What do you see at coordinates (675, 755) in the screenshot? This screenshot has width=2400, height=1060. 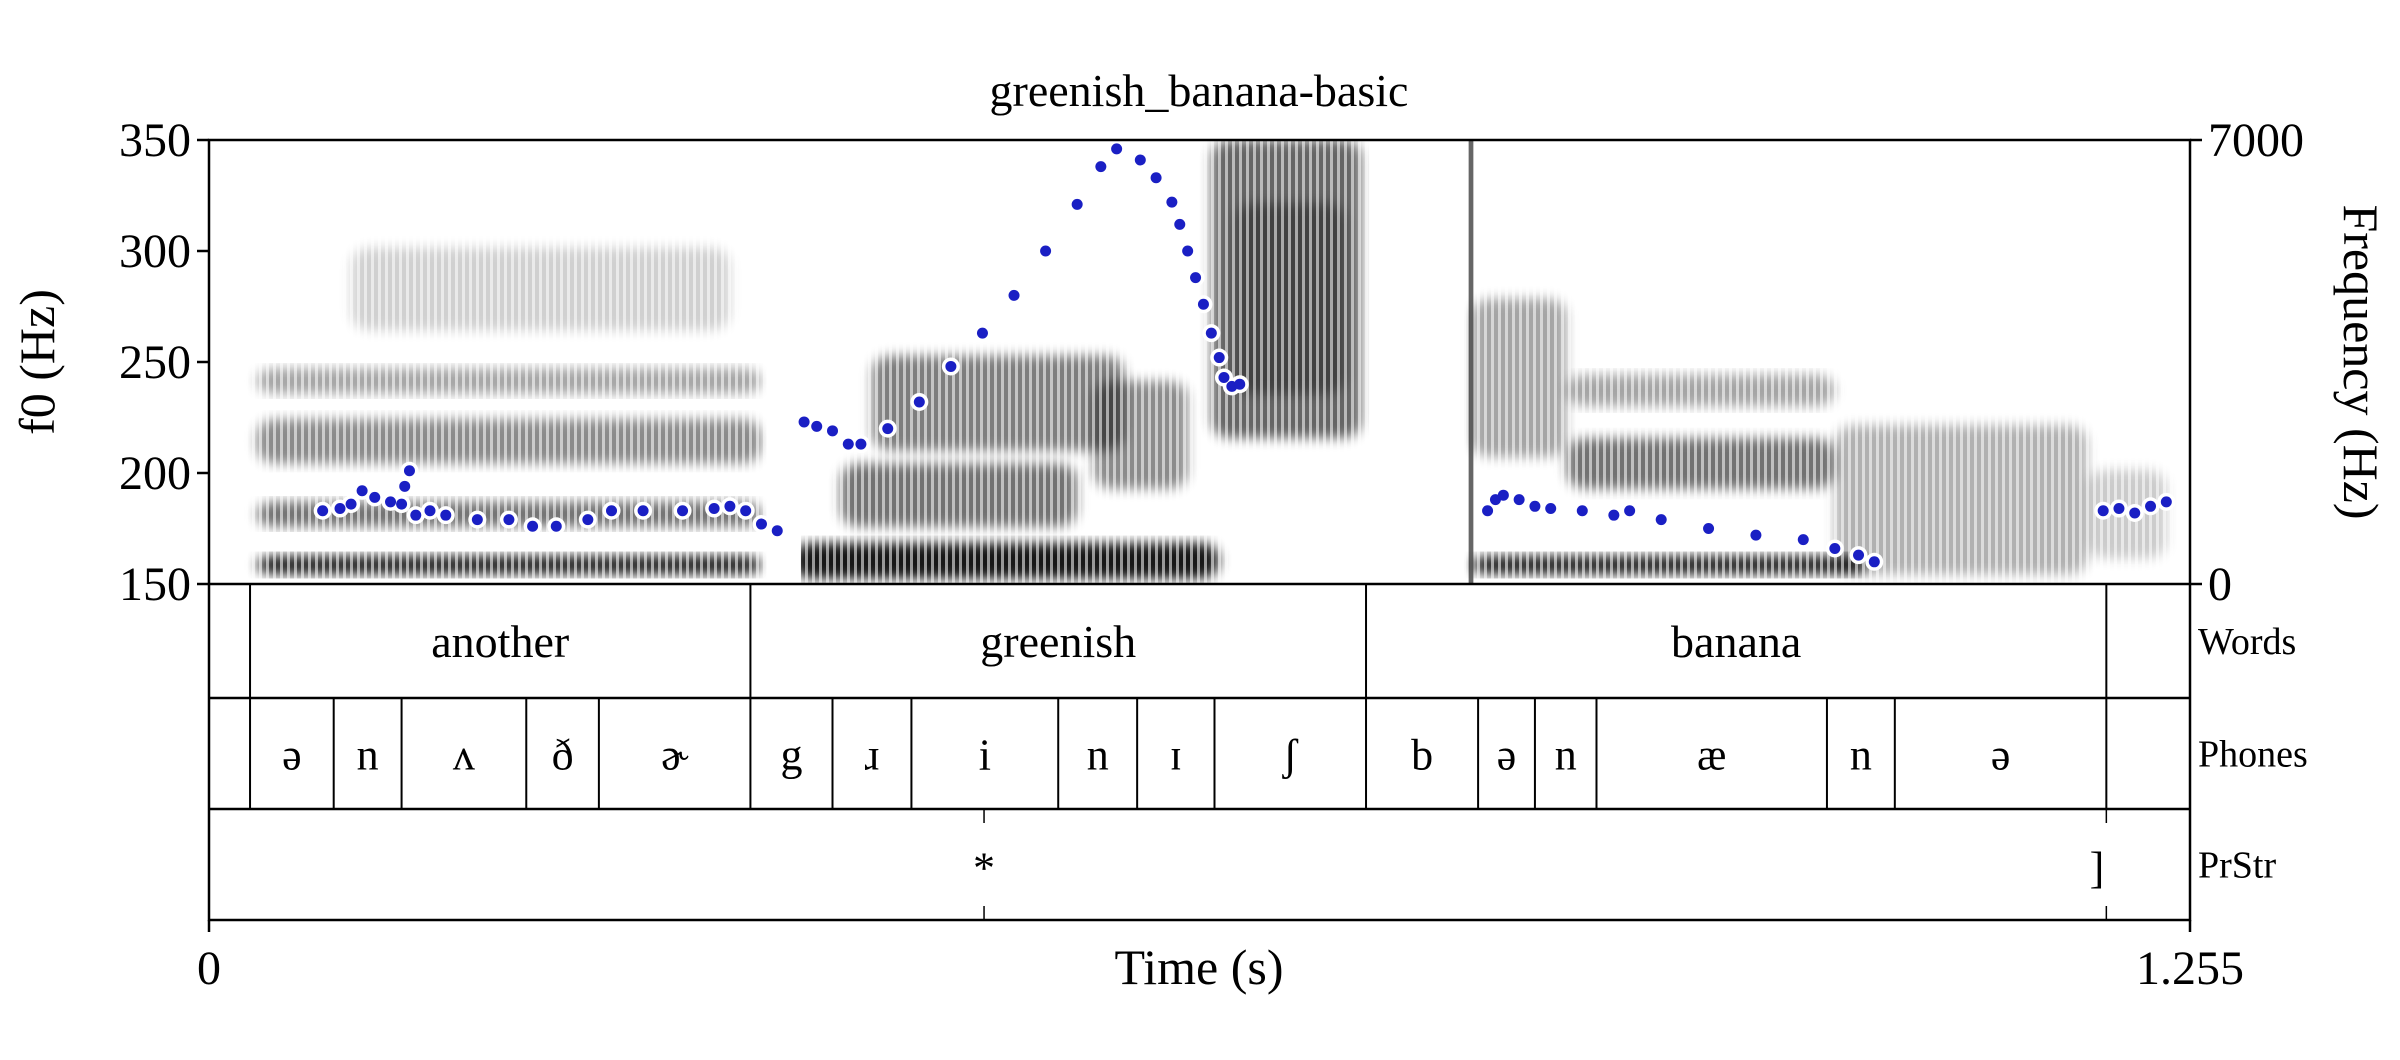 I see `phone-label: ɚ` at bounding box center [675, 755].